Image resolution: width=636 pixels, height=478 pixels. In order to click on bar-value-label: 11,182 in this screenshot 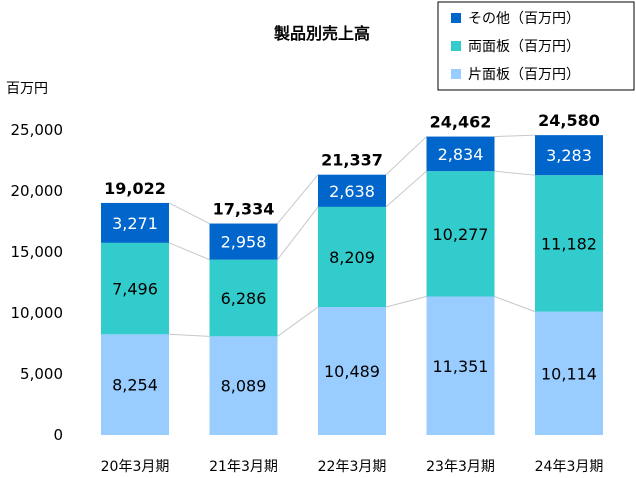, I will do `click(569, 243)`.